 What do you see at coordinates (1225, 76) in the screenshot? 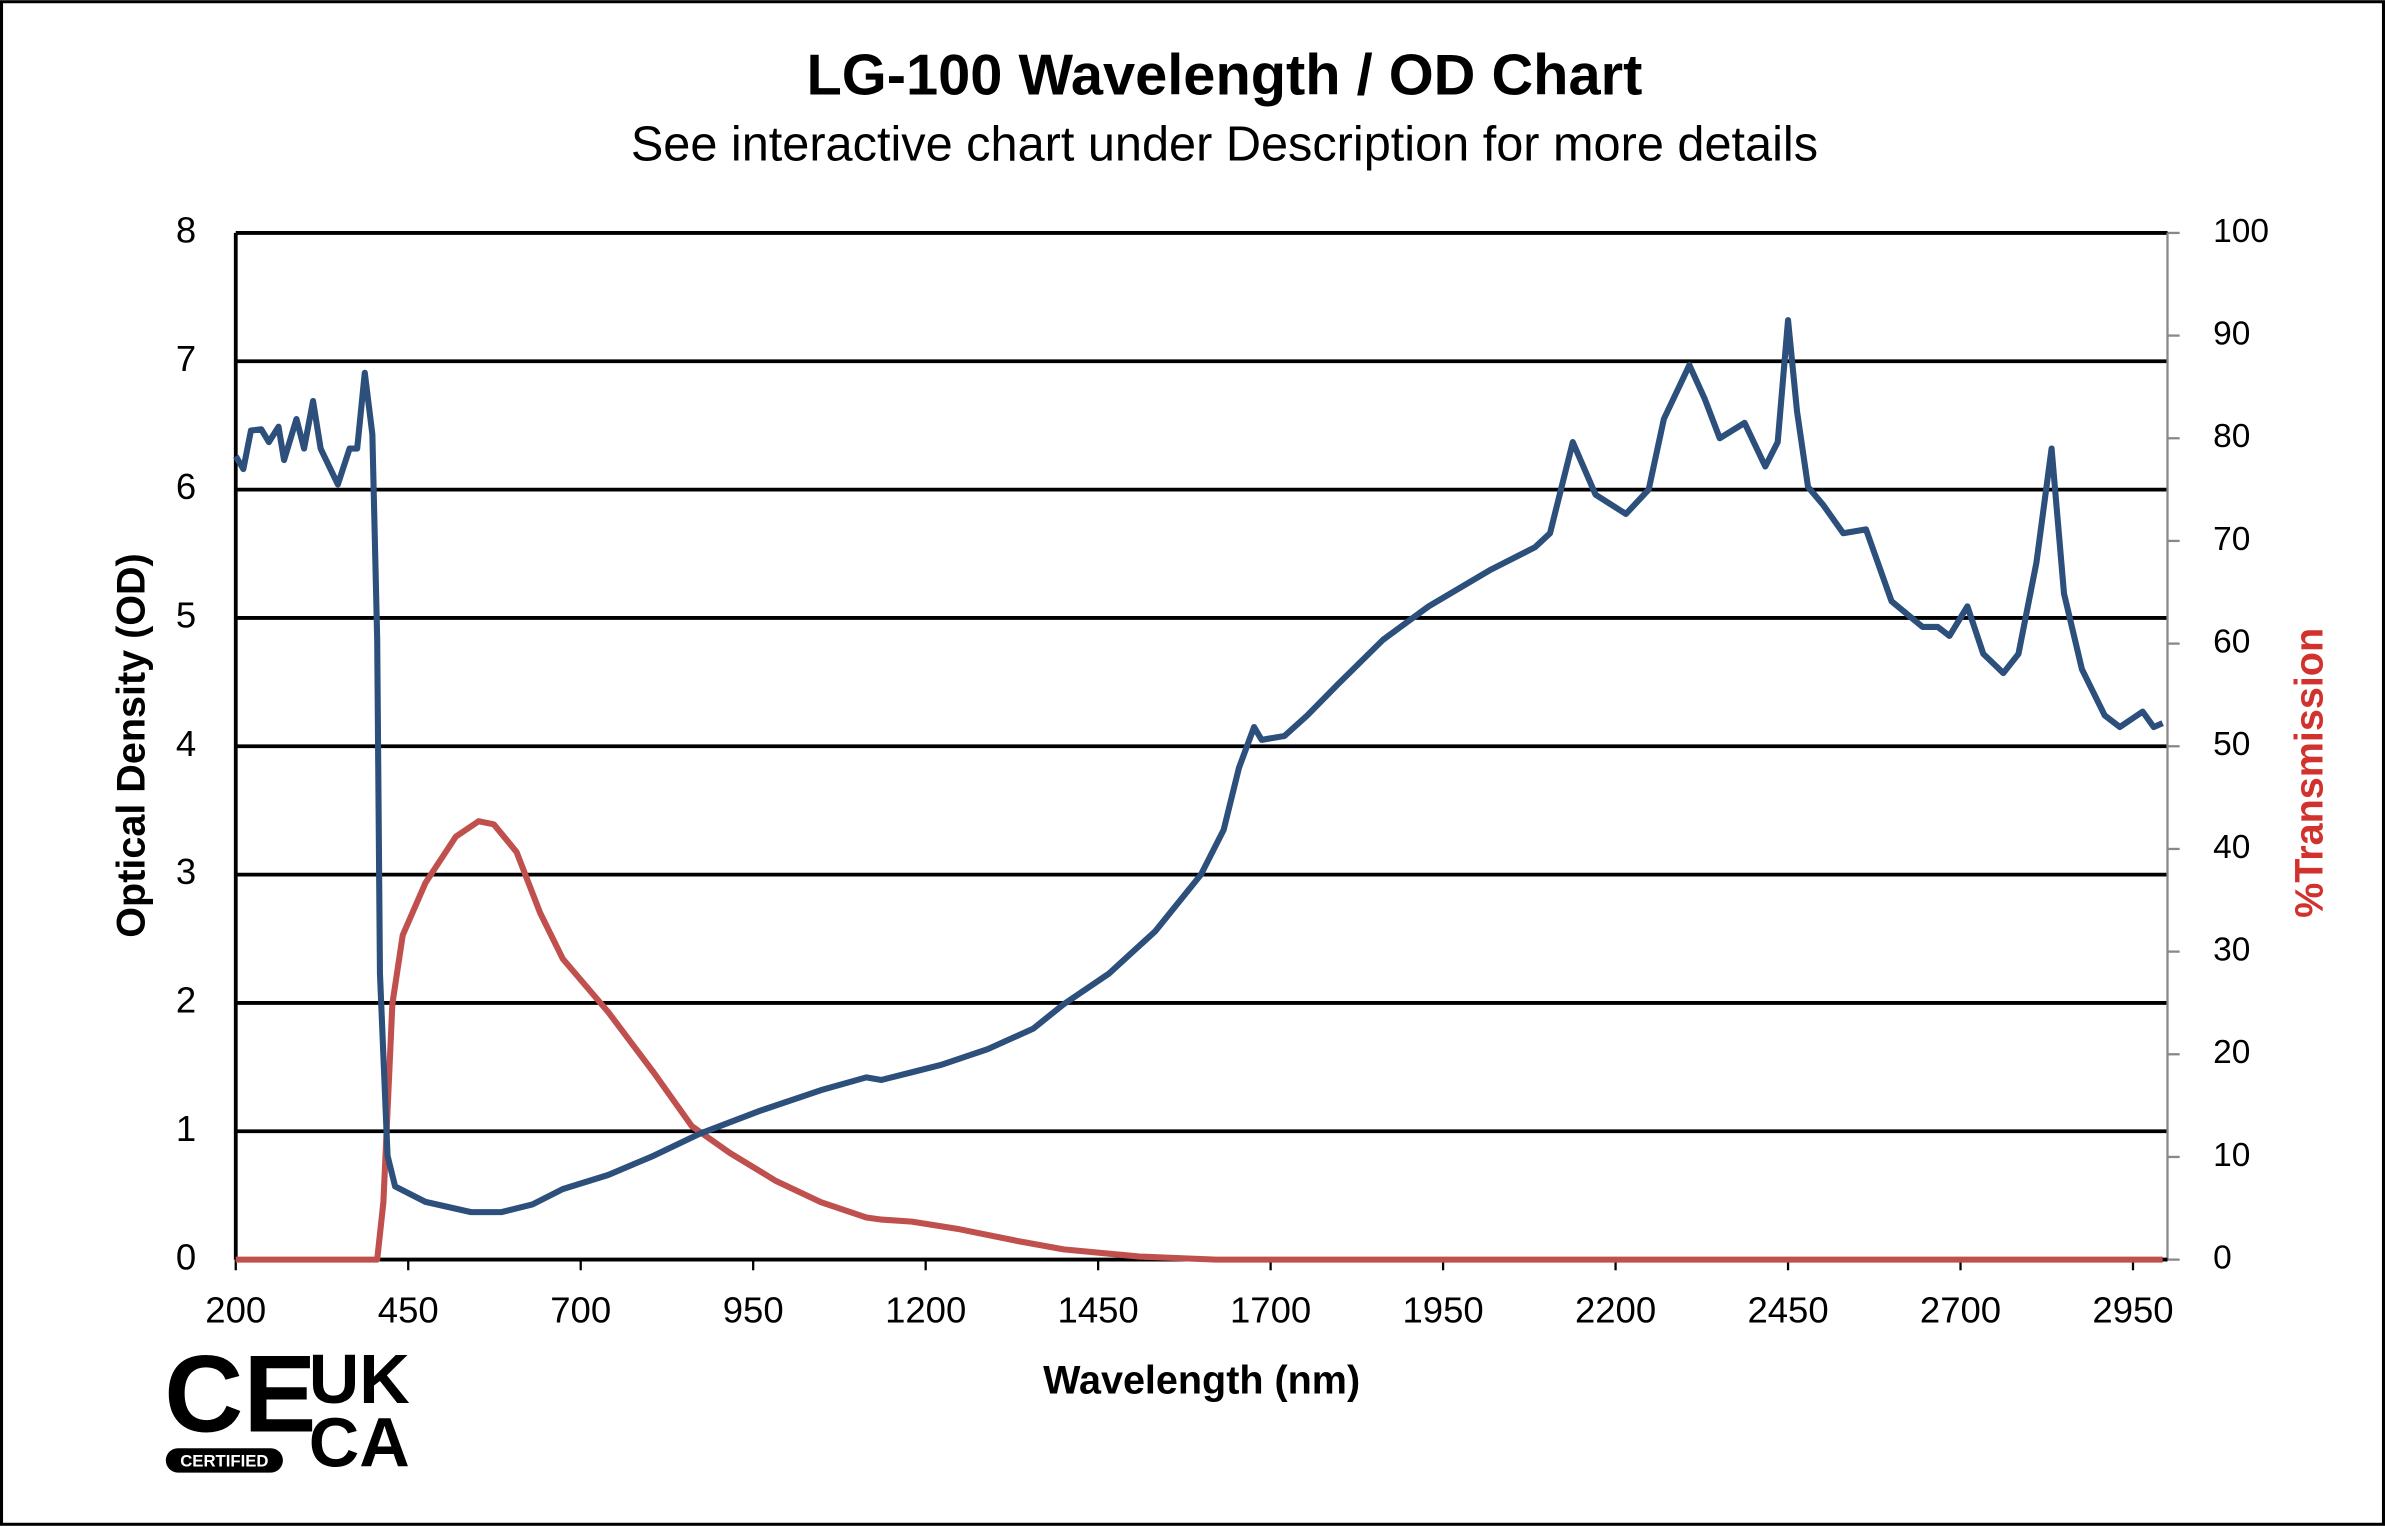
I see `chart-title: LG-100 Wavelength / OD Chart` at bounding box center [1225, 76].